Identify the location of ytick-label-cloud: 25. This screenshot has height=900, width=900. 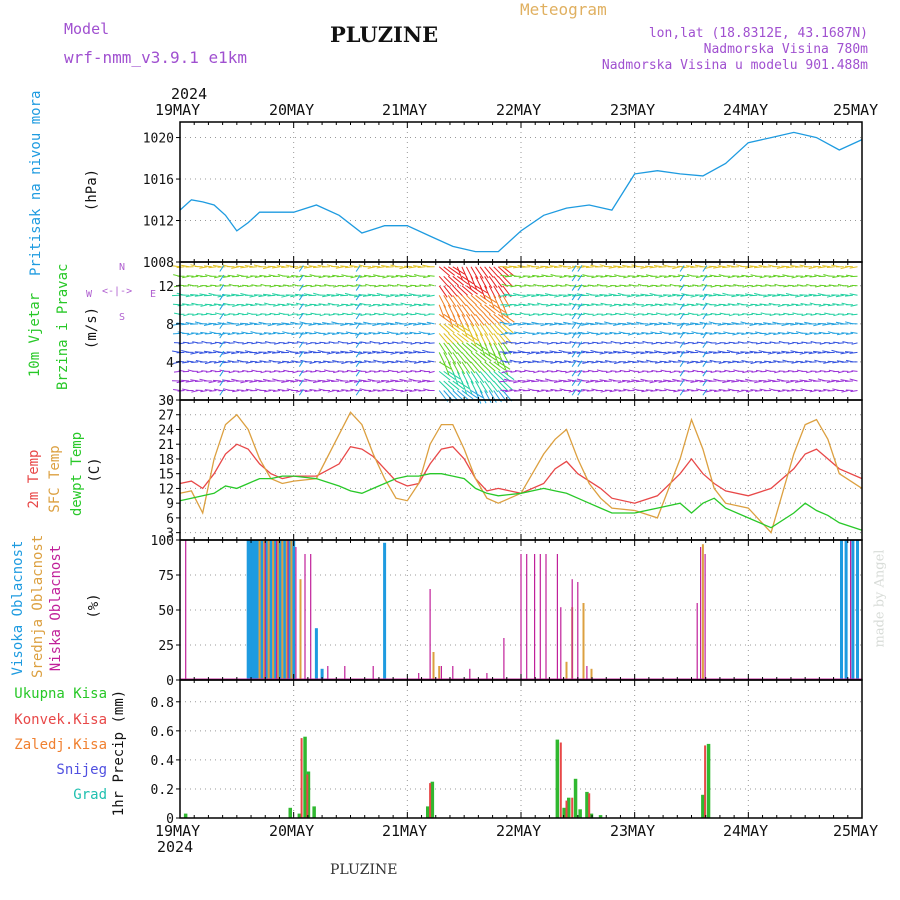
(166, 646).